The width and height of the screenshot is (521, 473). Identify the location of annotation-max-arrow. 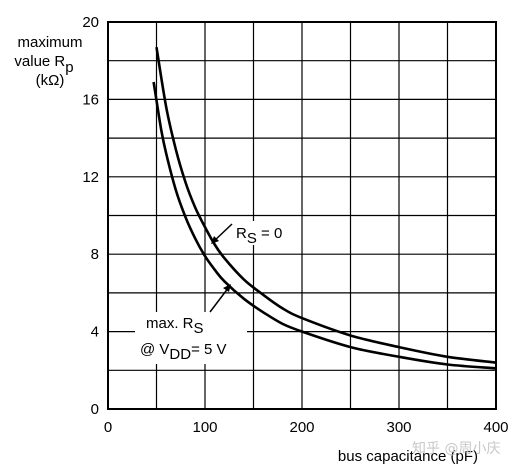
(219, 299).